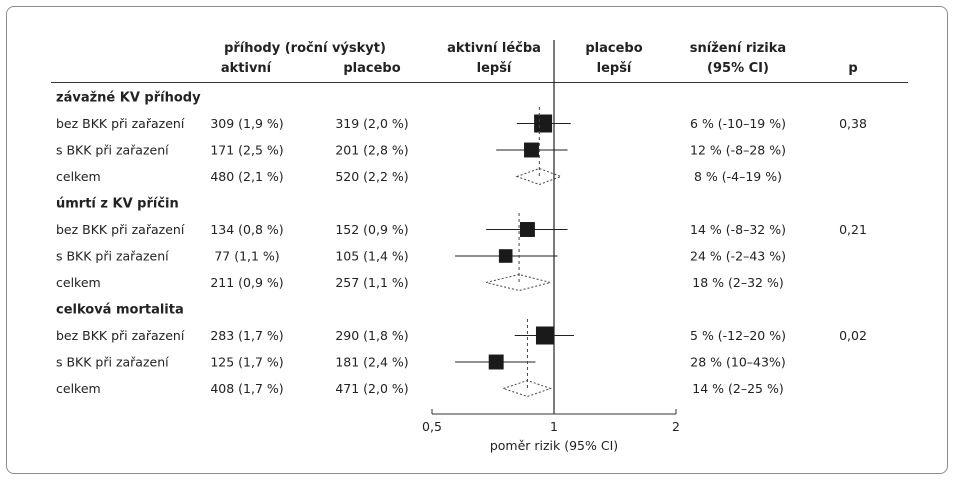 This screenshot has height=483, width=957. What do you see at coordinates (738, 256) in the screenshot?
I see `risk-reduction: 24 % (-2–43 %)` at bounding box center [738, 256].